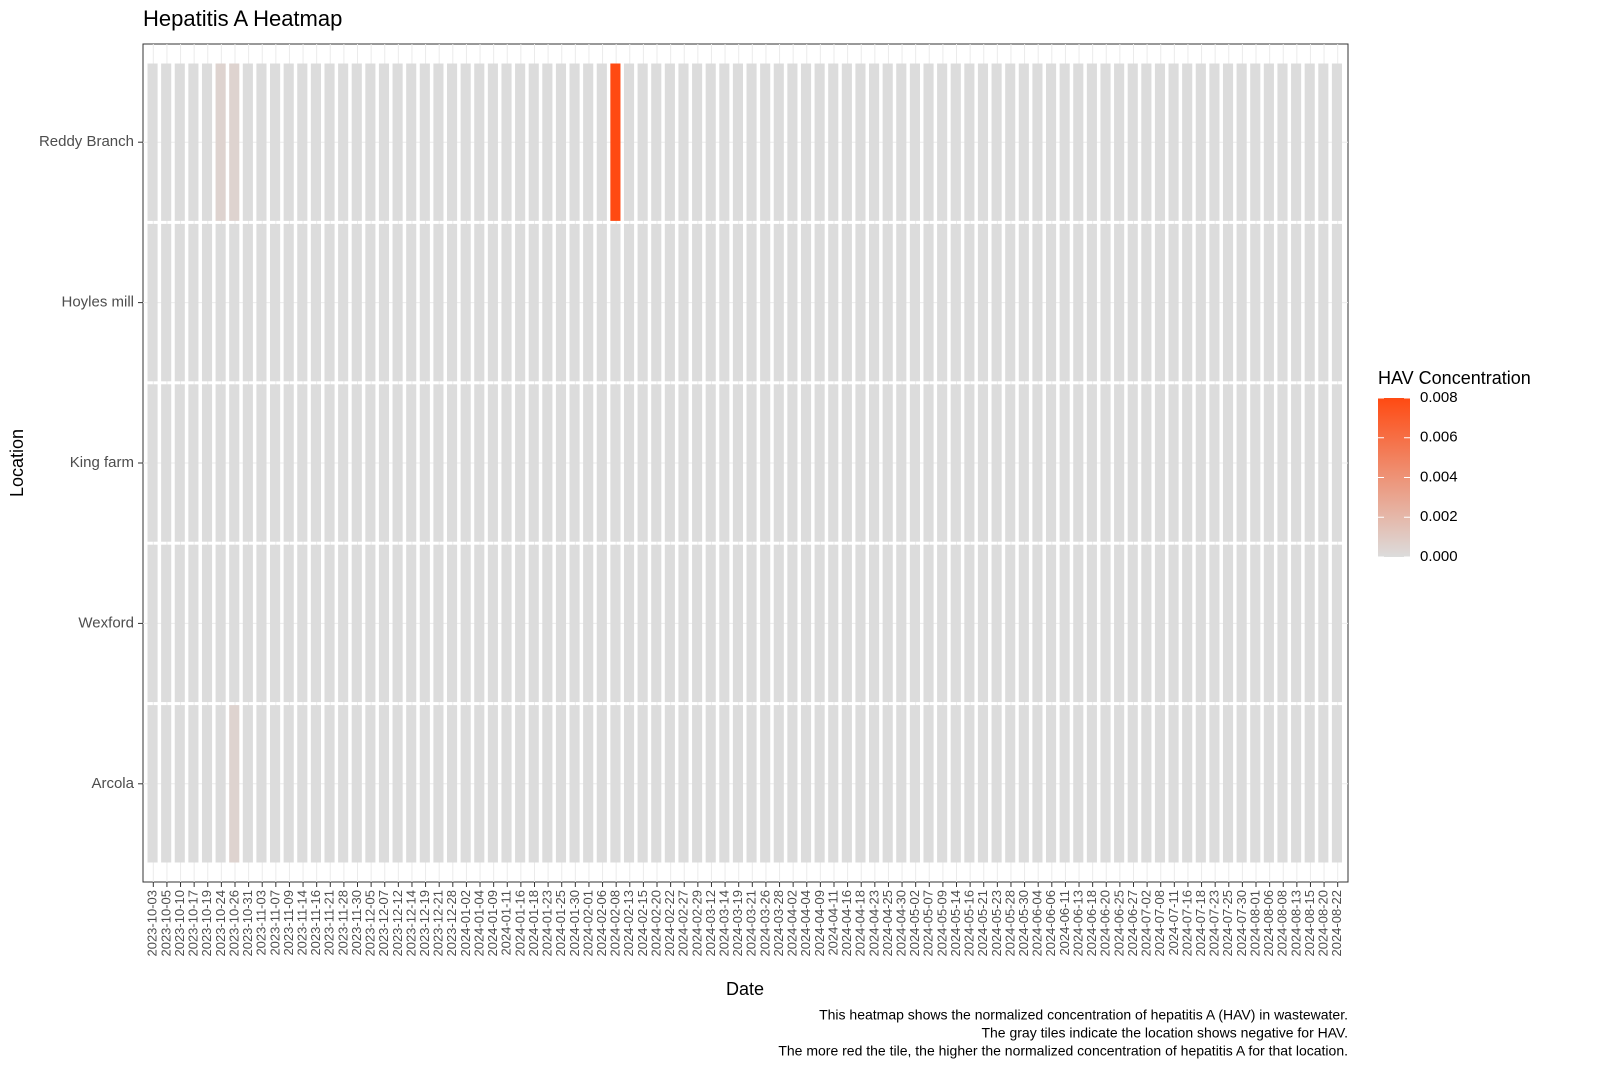 This screenshot has height=1092, width=1600. Describe the element at coordinates (193, 923) in the screenshot. I see `x-tick-label: 2023-10-17` at that location.